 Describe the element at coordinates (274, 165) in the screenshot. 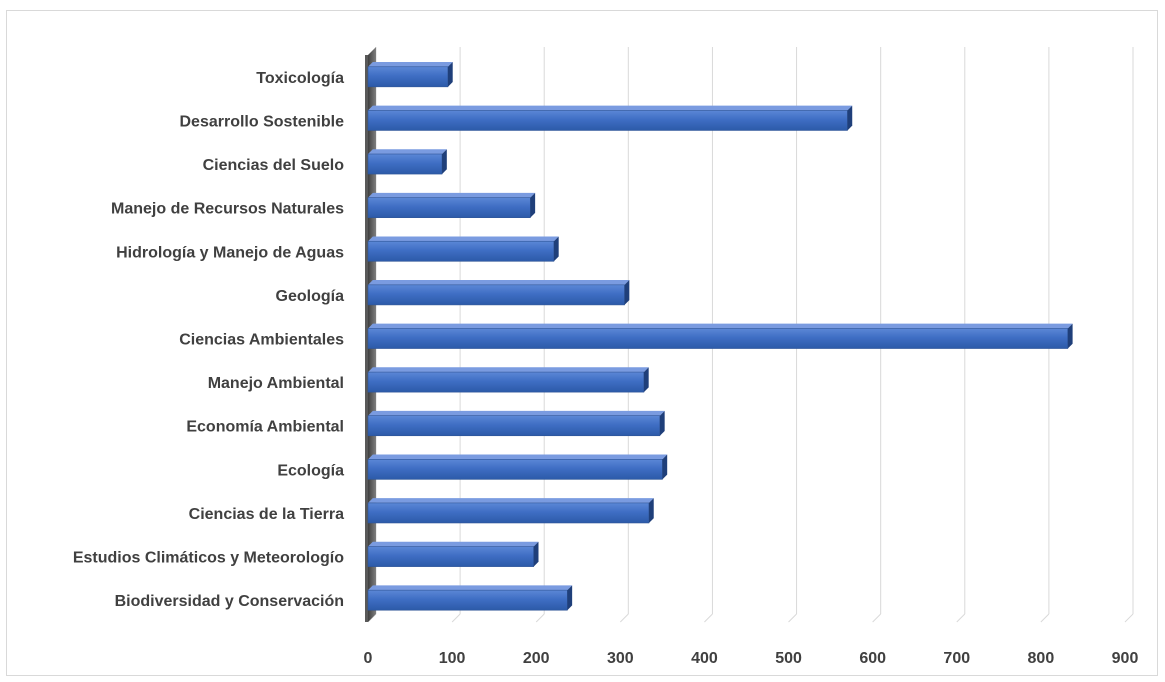

I see `category-label: Ciencias del Suelo` at that location.